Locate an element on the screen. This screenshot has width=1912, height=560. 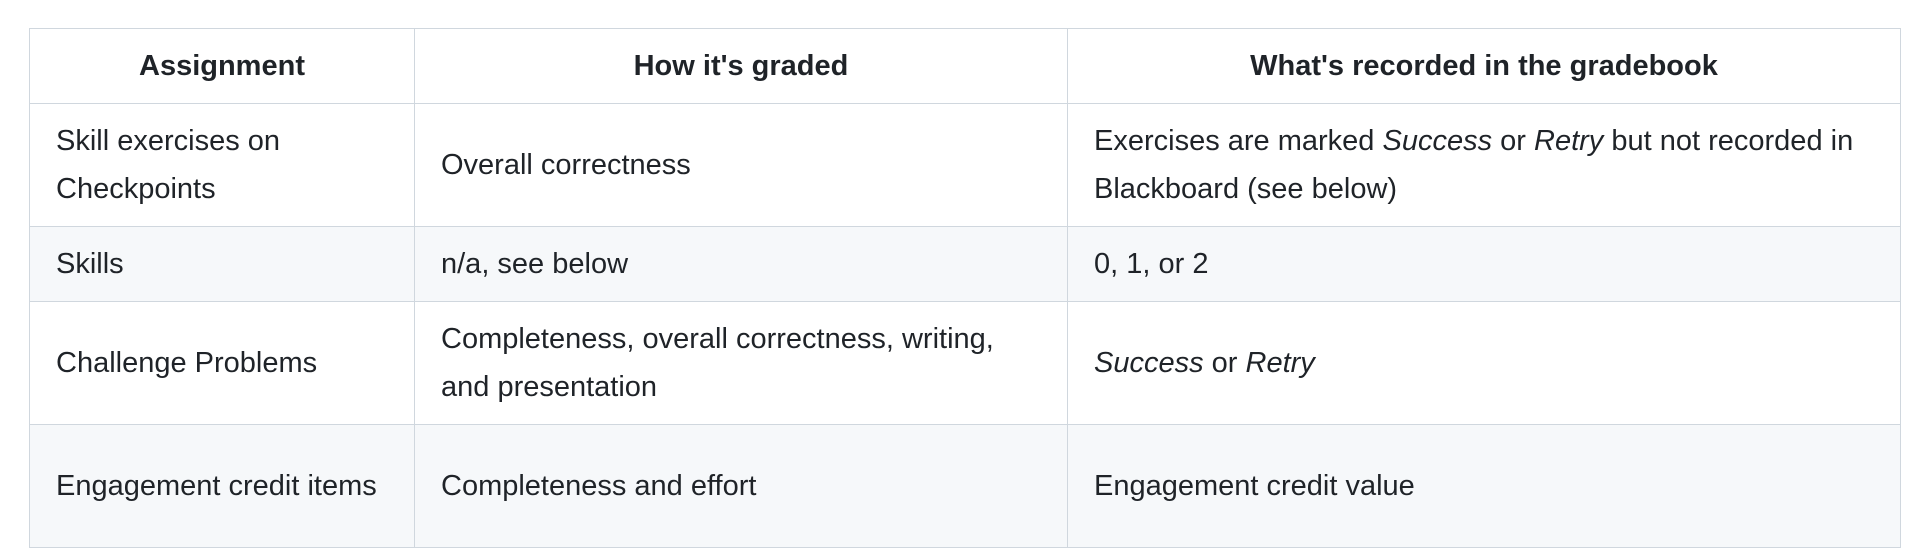
cell-graded: Completeness and effort is located at coordinates (741, 486).